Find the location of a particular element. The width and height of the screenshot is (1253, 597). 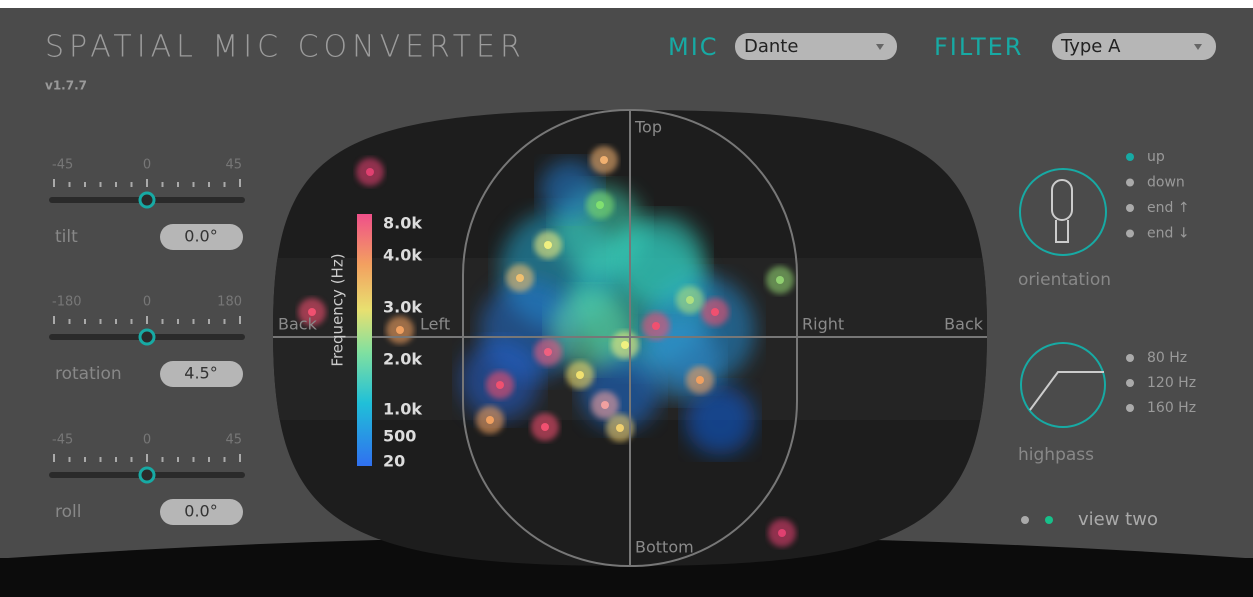

highpass-label: highpass is located at coordinates (1056, 455).